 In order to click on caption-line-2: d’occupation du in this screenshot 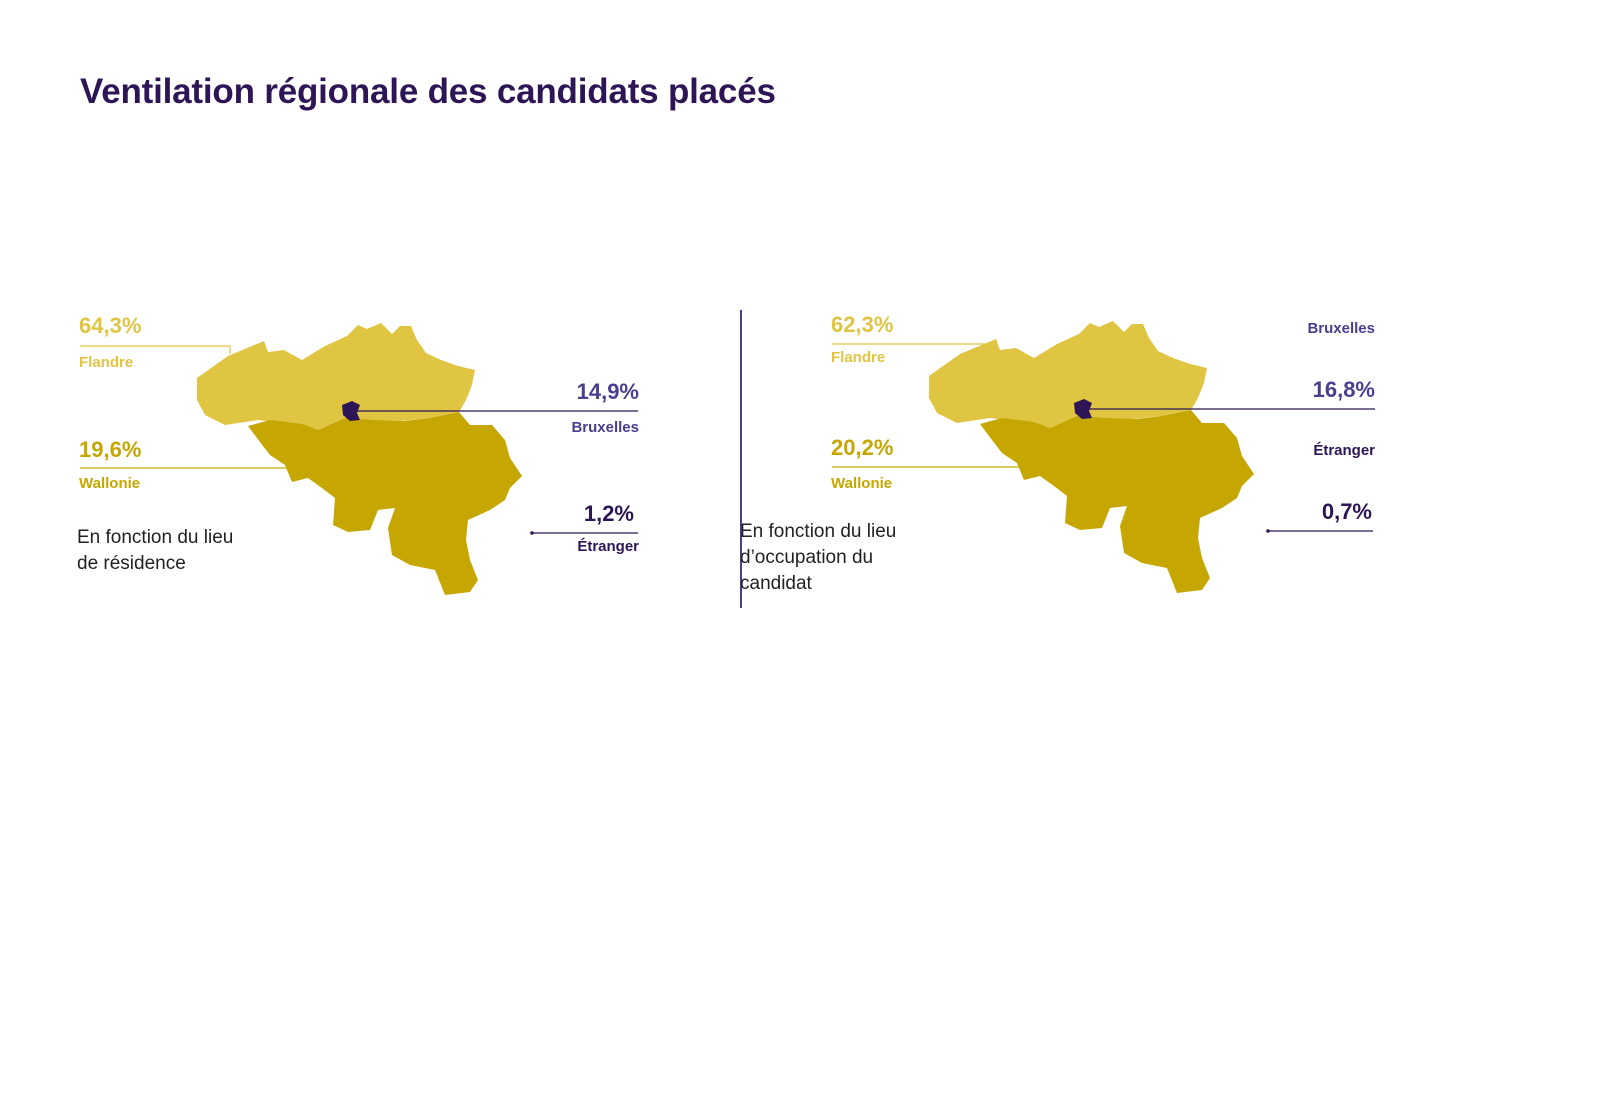, I will do `click(807, 557)`.